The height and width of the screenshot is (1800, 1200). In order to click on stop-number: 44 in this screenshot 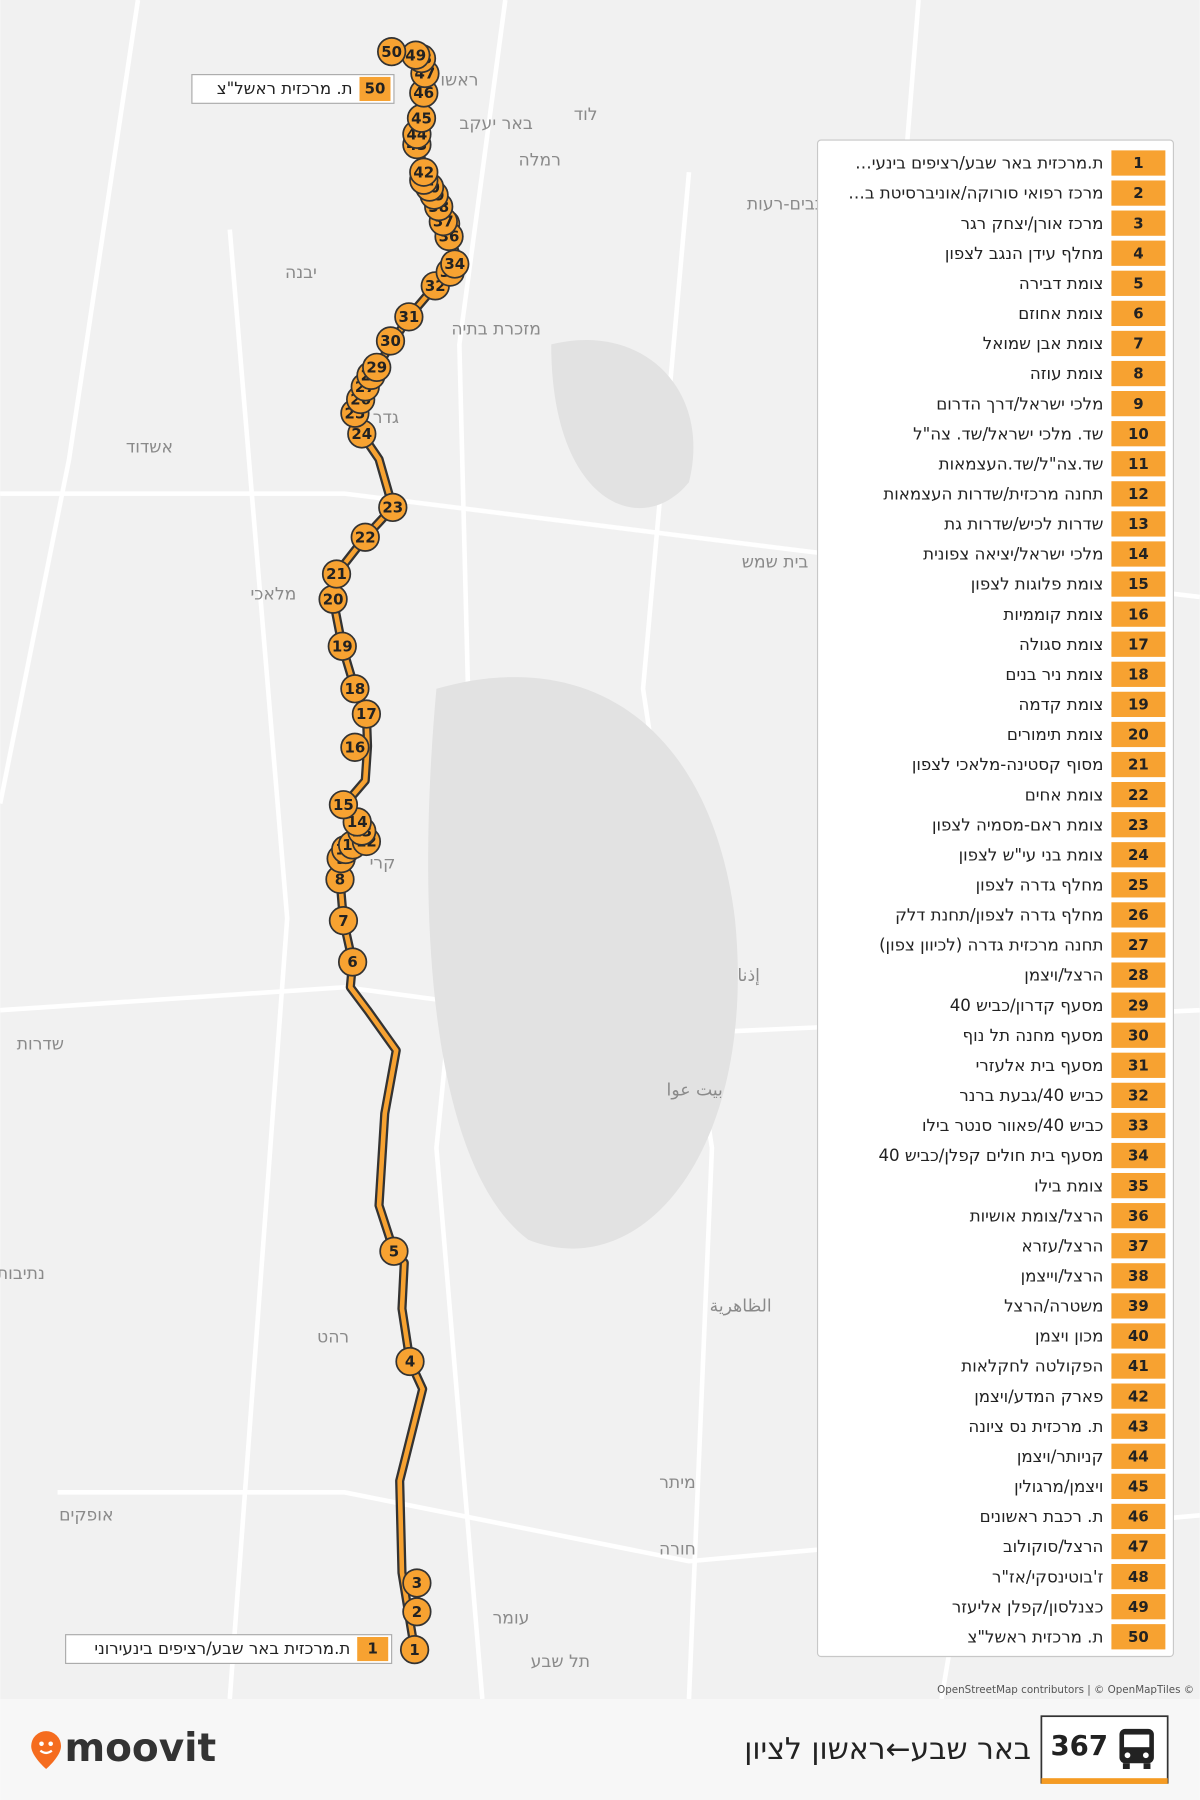, I will do `click(1138, 1456)`.